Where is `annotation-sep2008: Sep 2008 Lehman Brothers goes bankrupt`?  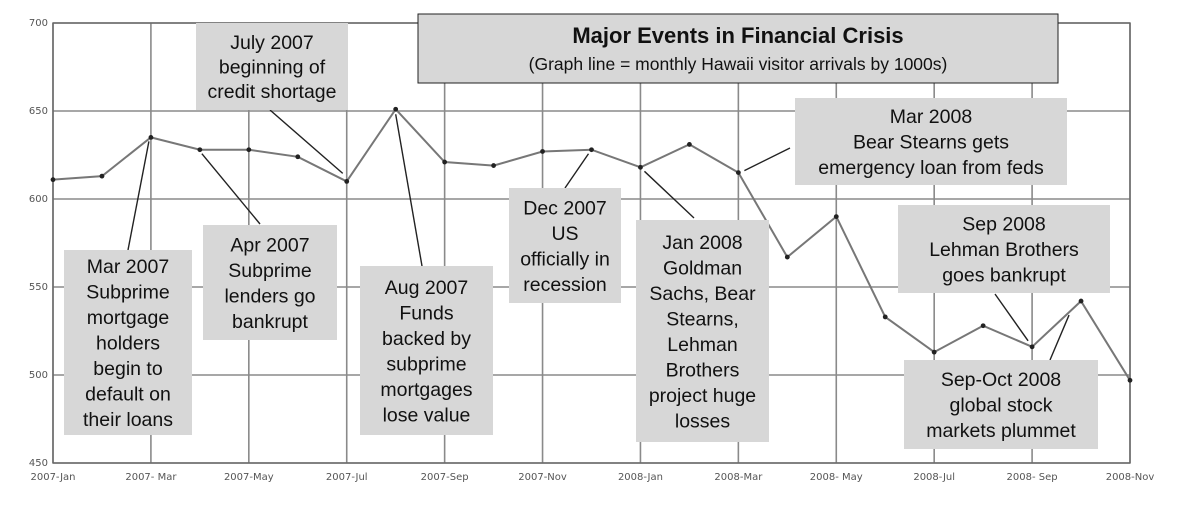
annotation-sep2008: Sep 2008 Lehman Brothers goes bankrupt is located at coordinates (1004, 249).